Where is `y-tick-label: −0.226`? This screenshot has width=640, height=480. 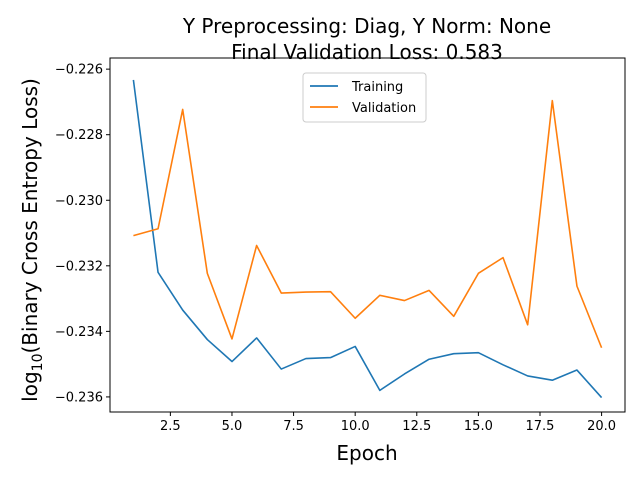
y-tick-label: −0.226 is located at coordinates (79, 70).